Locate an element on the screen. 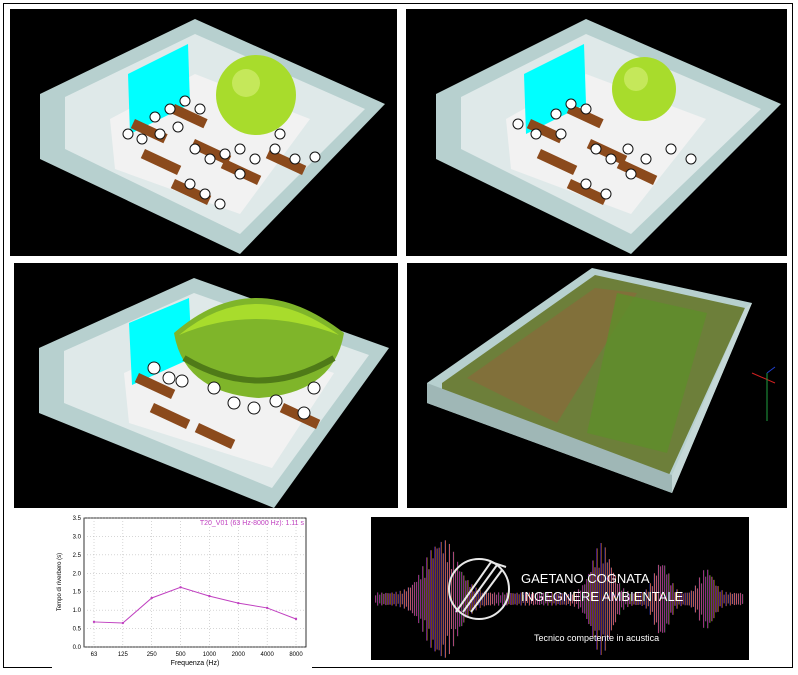 This screenshot has width=798, height=675. y-tick-label: 0.5 is located at coordinates (77, 630).